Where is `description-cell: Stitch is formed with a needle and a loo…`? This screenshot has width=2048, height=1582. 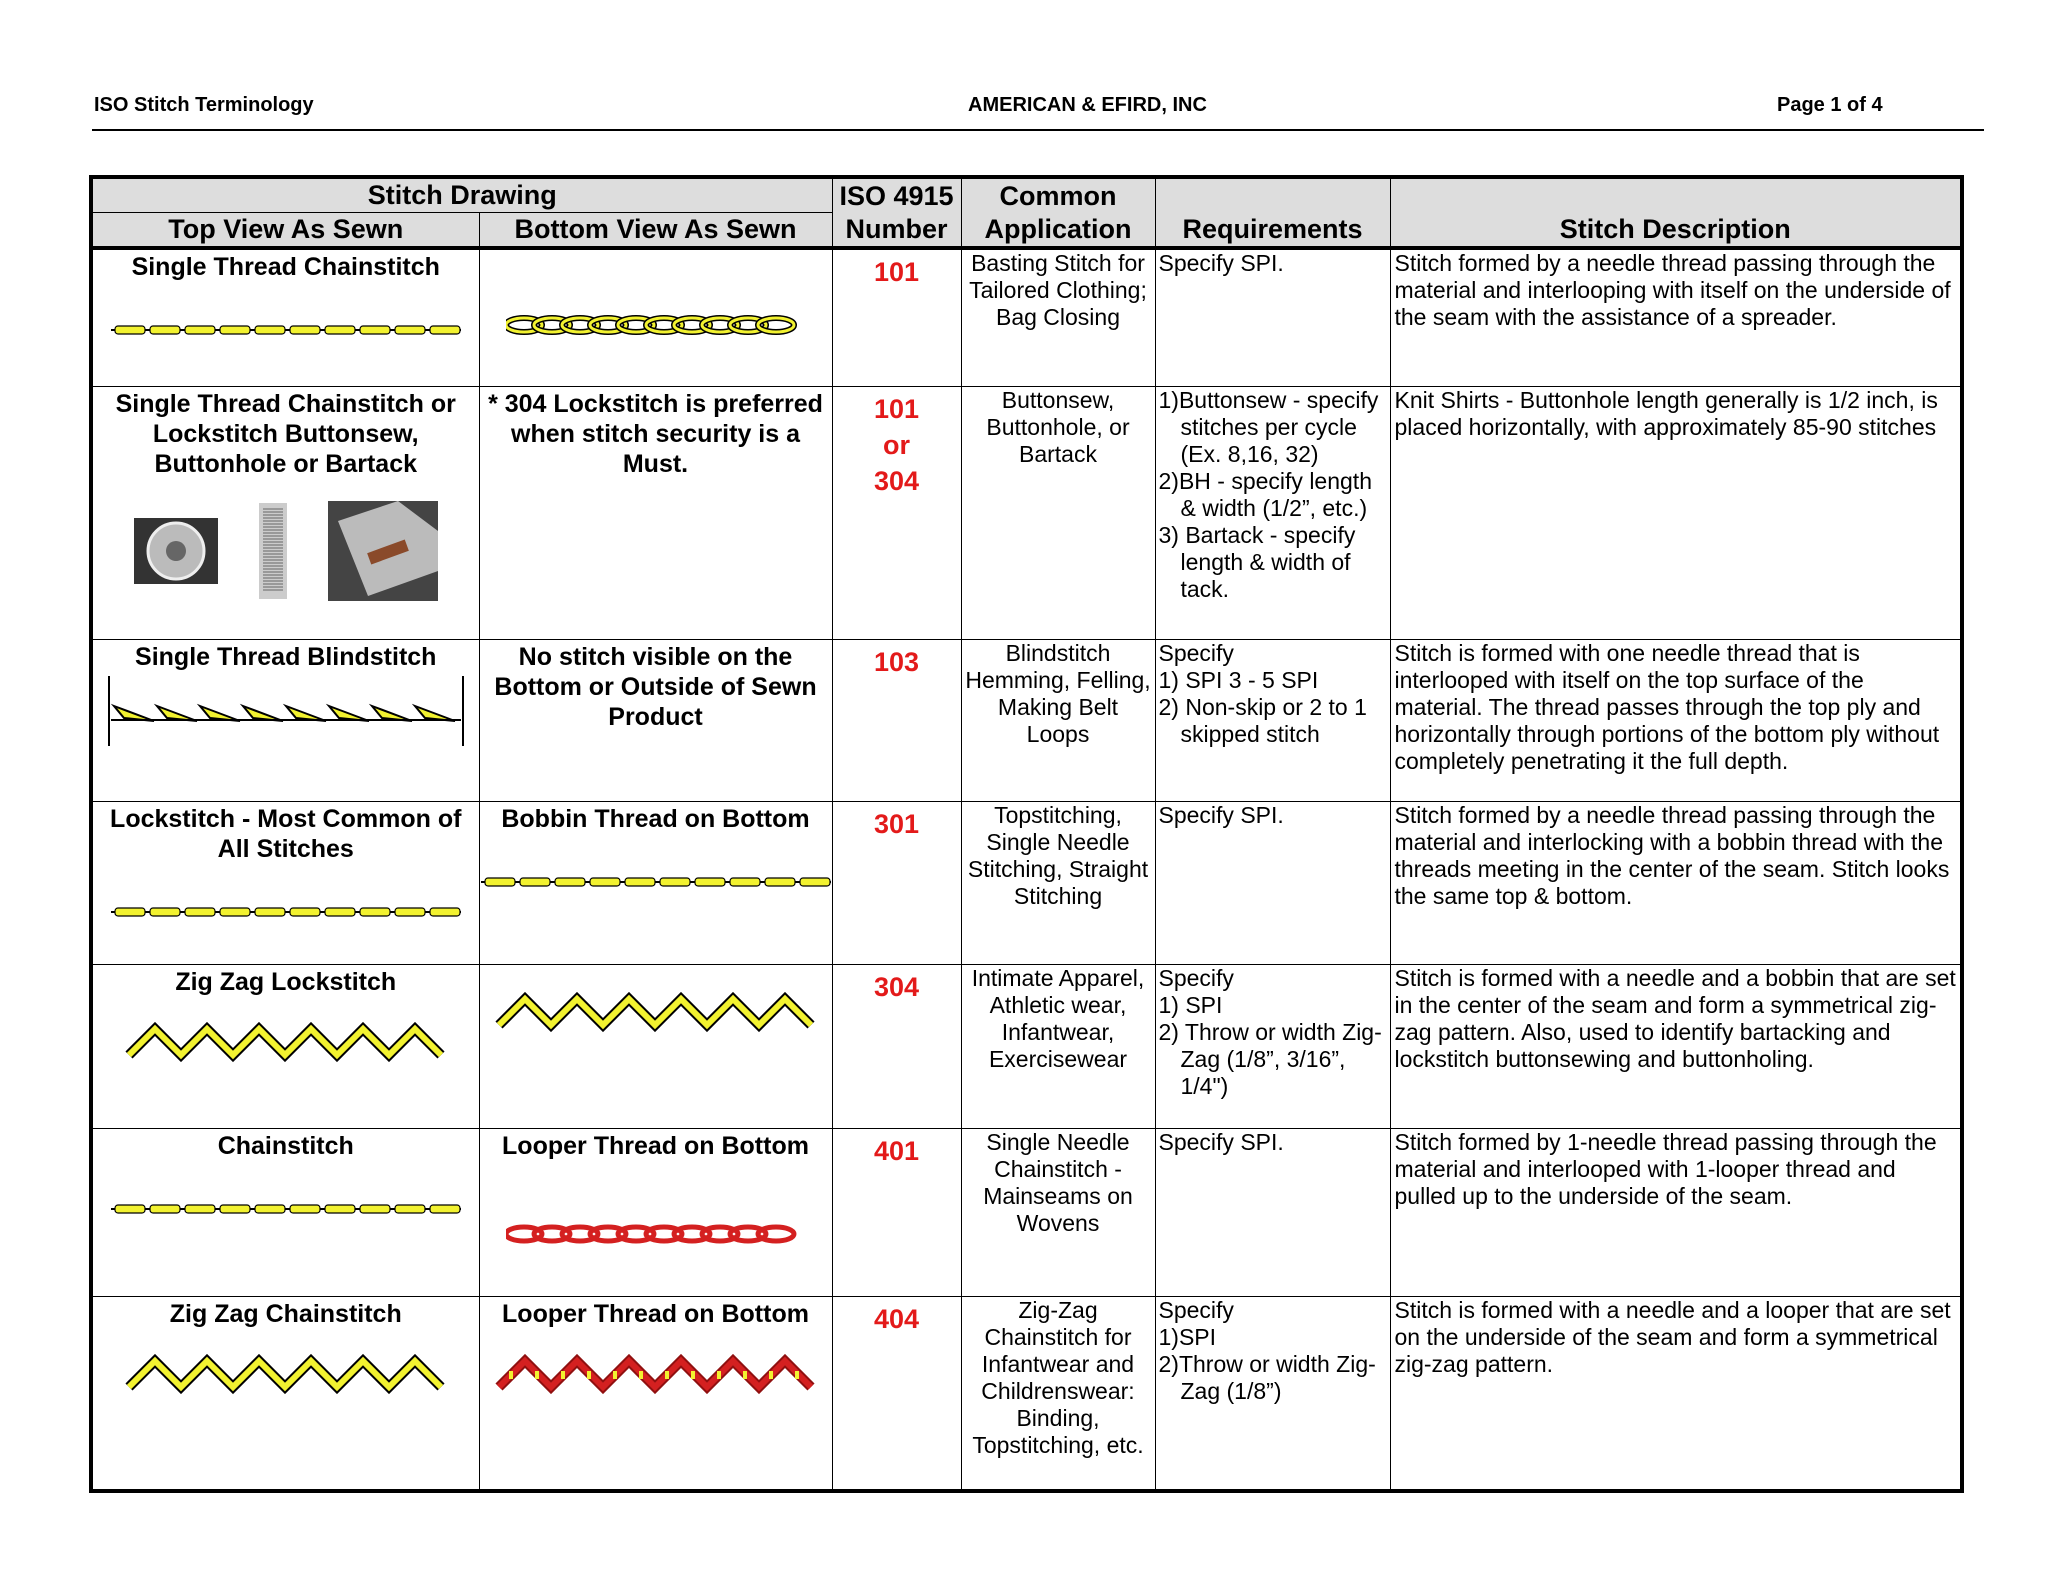
description-cell: Stitch is formed with a needle and a loo… is located at coordinates (1676, 1393).